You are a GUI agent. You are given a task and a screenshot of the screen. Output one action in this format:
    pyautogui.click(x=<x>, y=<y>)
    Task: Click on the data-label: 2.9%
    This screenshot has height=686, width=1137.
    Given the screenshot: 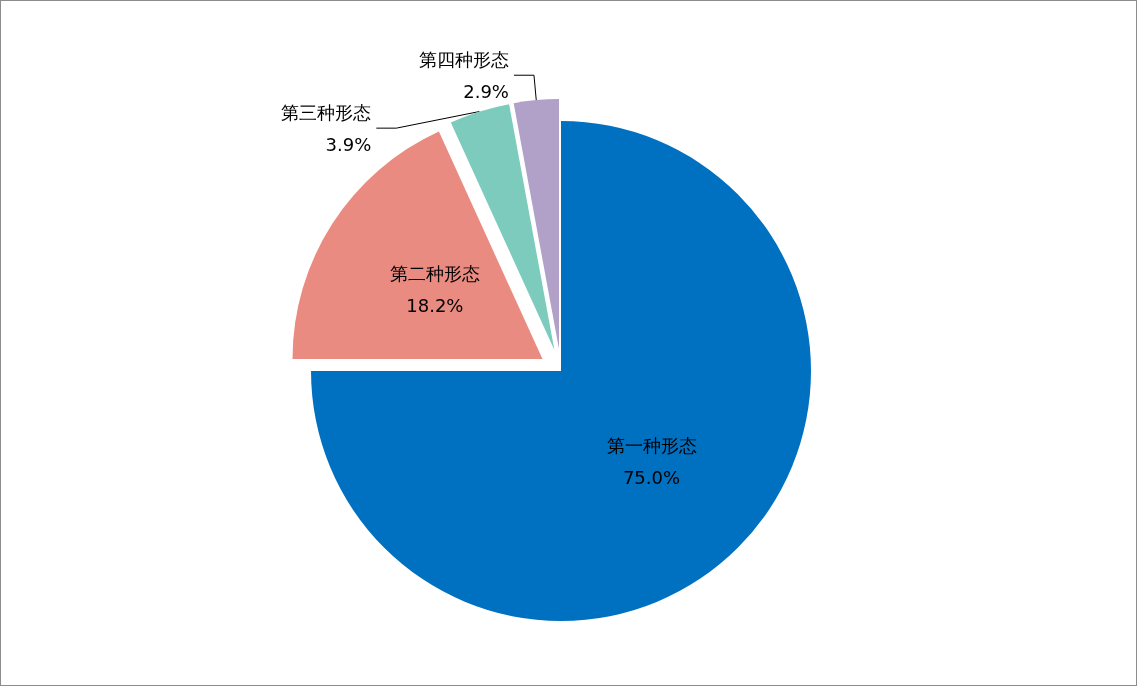 What is the action you would take?
    pyautogui.click(x=486, y=91)
    